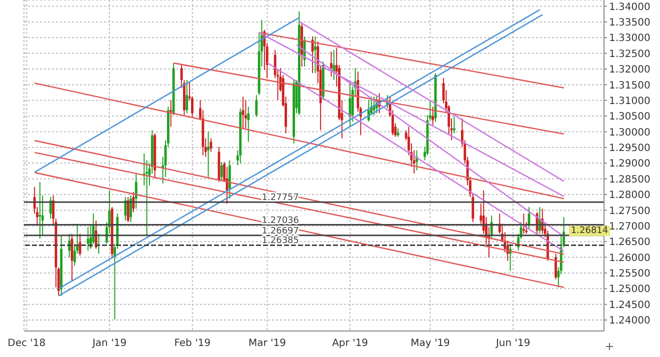 The width and height of the screenshot is (660, 357). Describe the element at coordinates (629, 305) in the screenshot. I see `y-tick-label: 1.24500` at that location.